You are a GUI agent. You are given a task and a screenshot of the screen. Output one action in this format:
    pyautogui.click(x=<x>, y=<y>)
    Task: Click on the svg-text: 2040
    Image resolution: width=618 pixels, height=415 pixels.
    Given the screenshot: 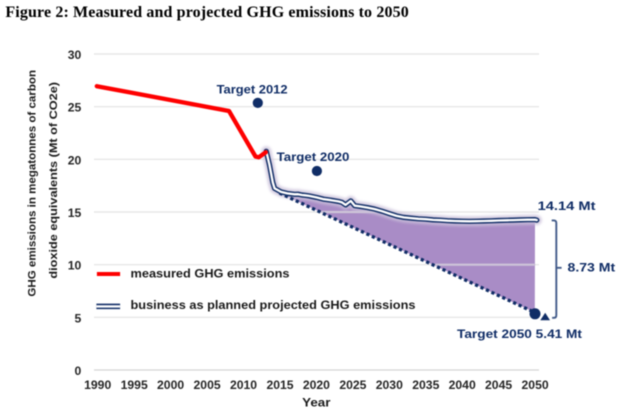 What is the action you would take?
    pyautogui.click(x=462, y=385)
    